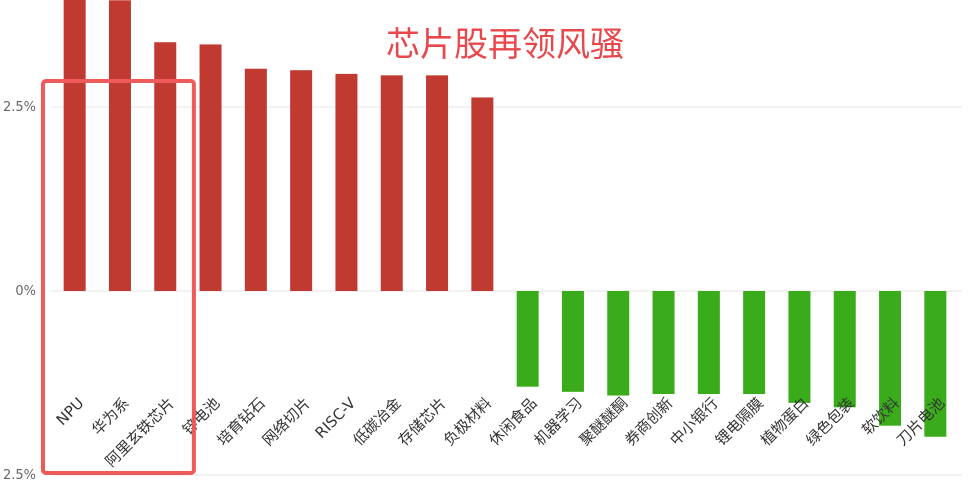 The width and height of the screenshot is (969, 480). Describe the element at coordinates (603, 421) in the screenshot. I see `x-tick-label: 聚醚醚酮` at that location.